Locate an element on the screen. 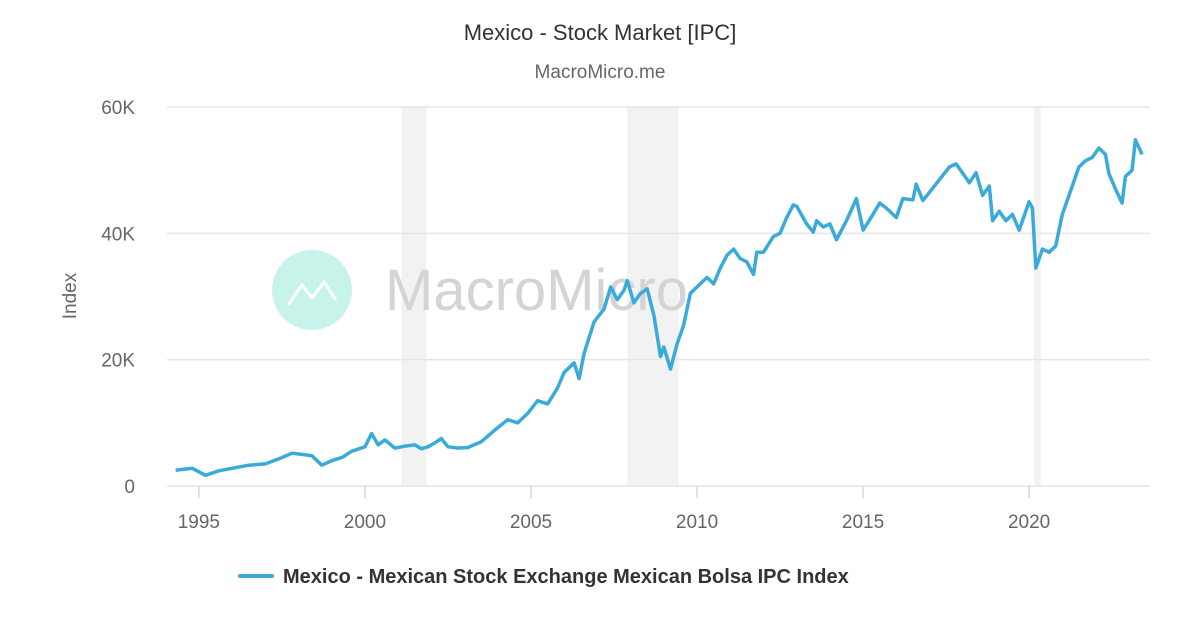 The image size is (1200, 630). y-tick-label: 60K is located at coordinates (118, 108).